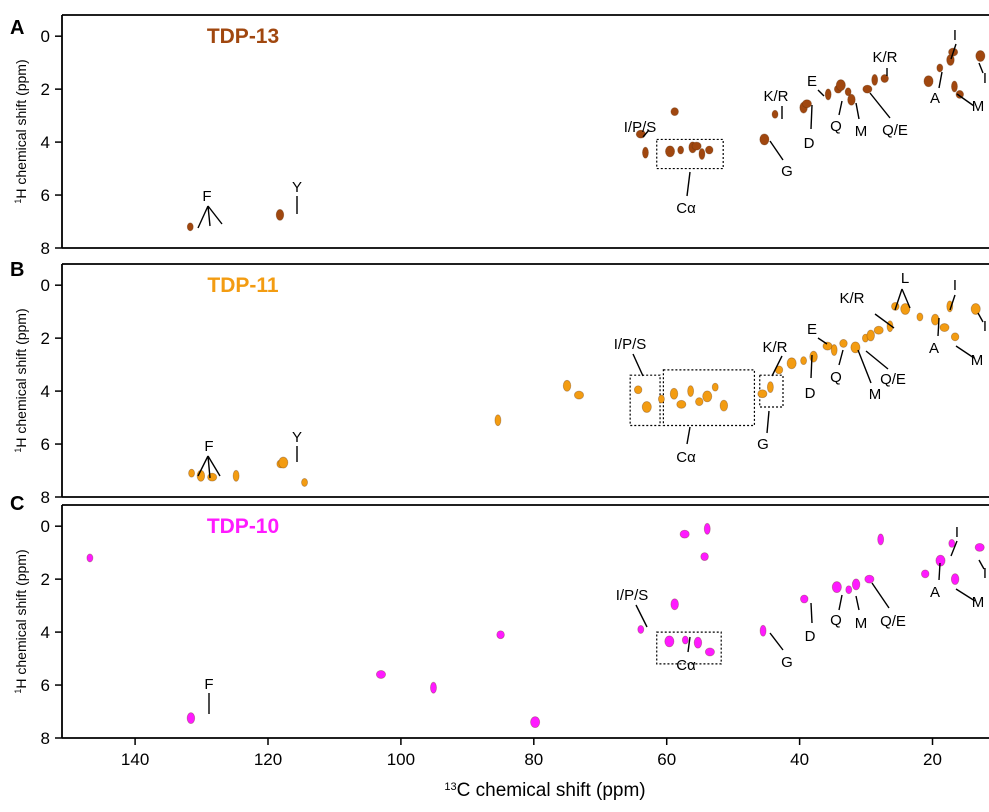  I want to click on y-tick-label: 8, so click(45, 248).